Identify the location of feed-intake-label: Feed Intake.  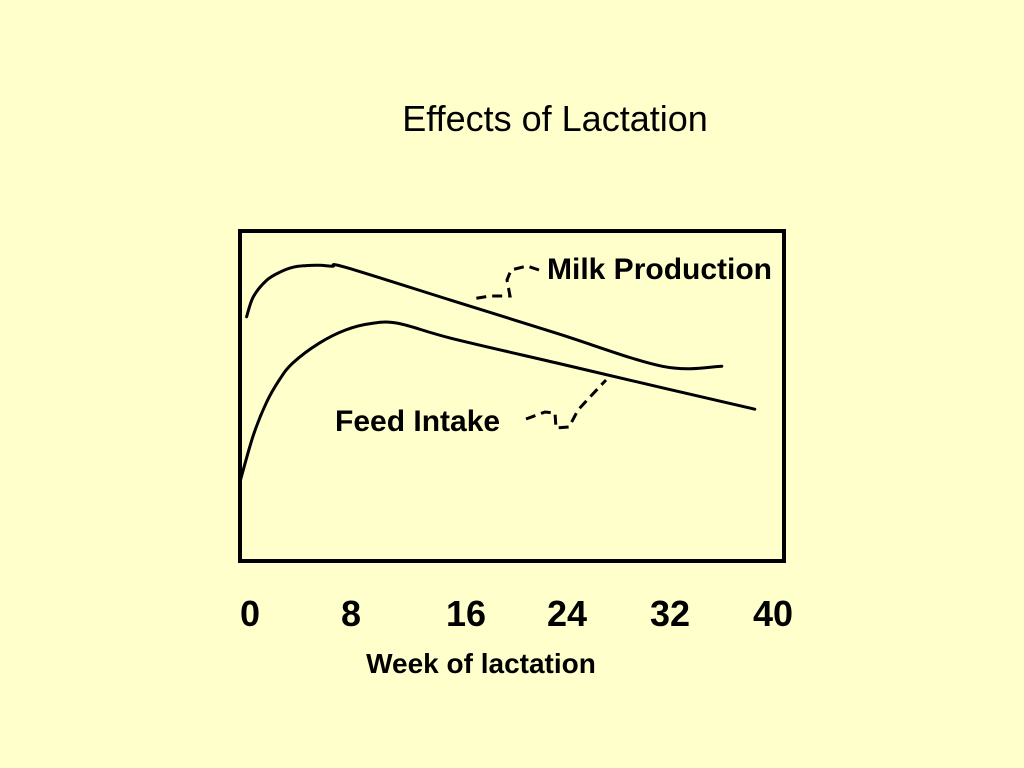
(417, 421).